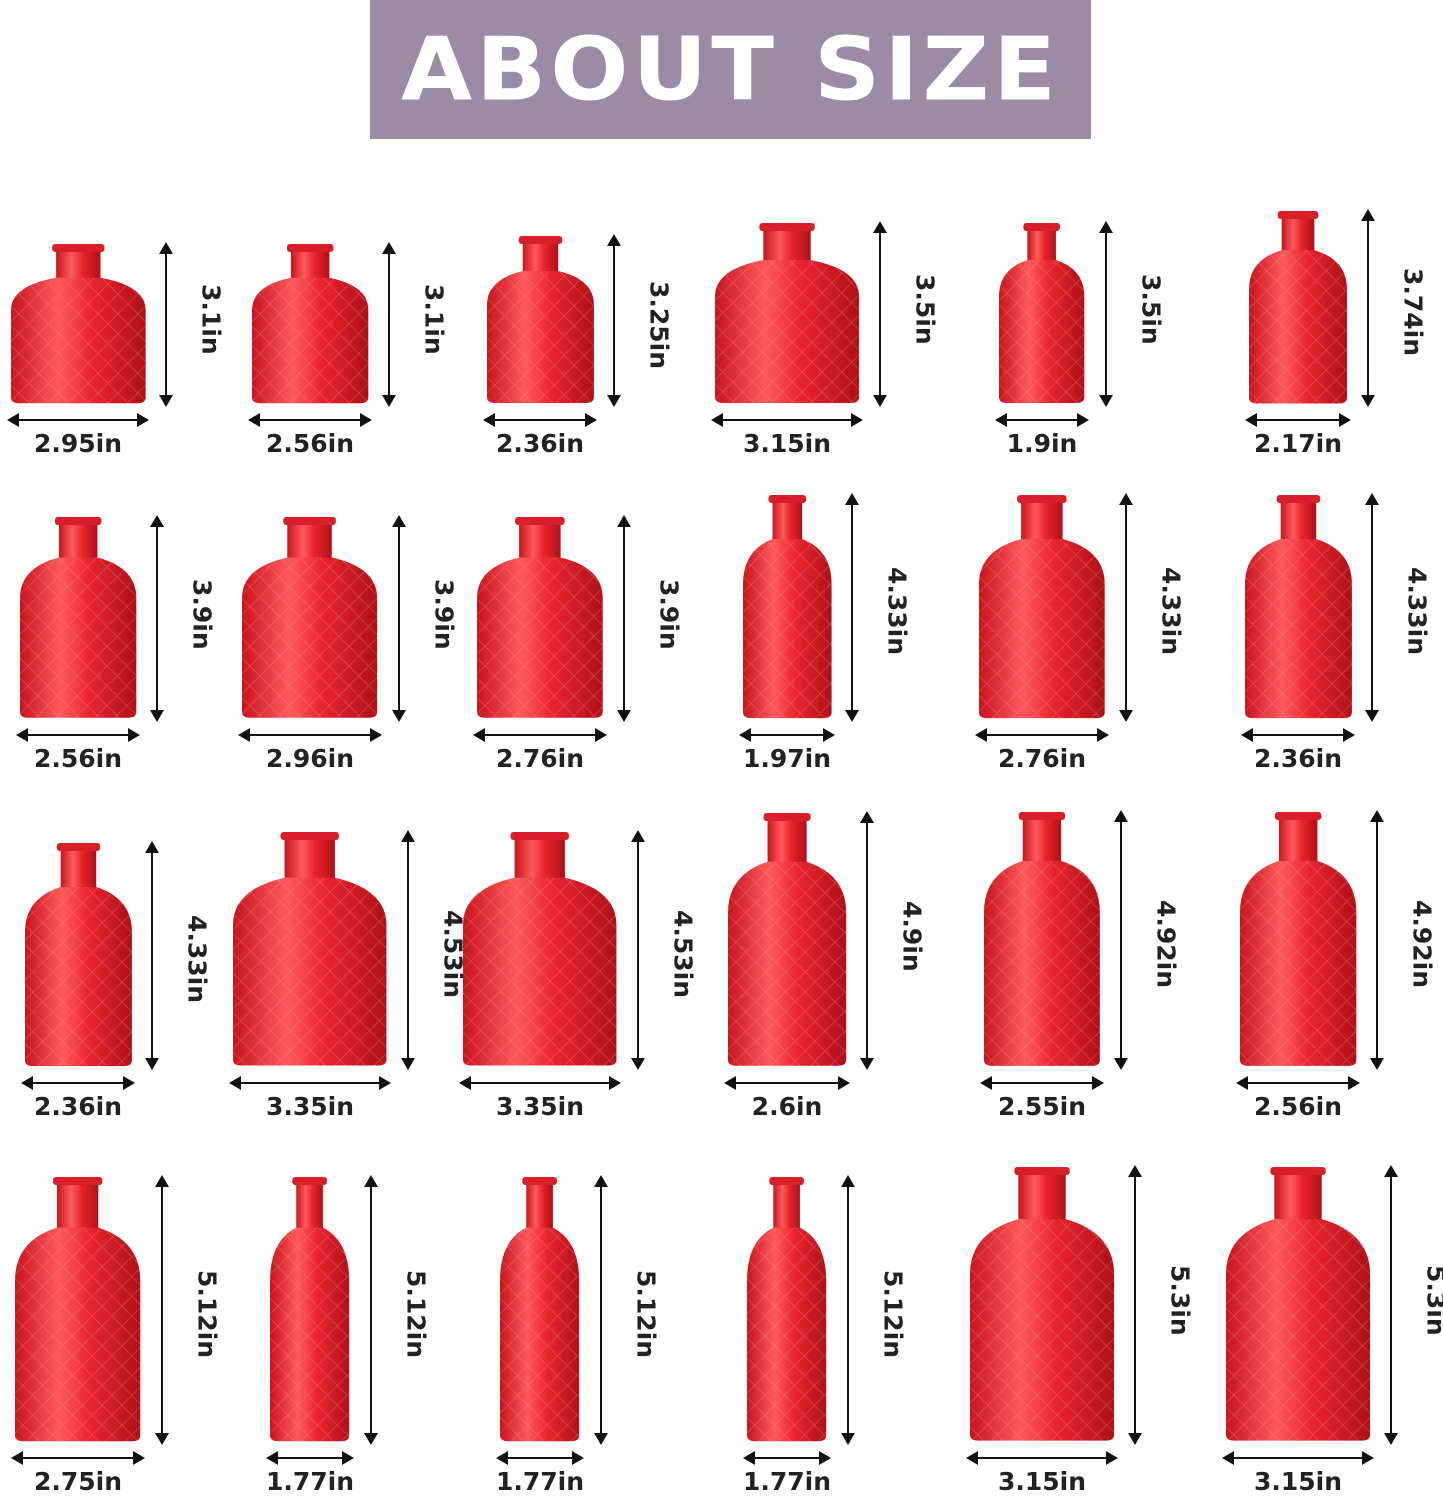 This screenshot has height=1500, width=1443. I want to click on height-label: 3.1in, so click(211, 320).